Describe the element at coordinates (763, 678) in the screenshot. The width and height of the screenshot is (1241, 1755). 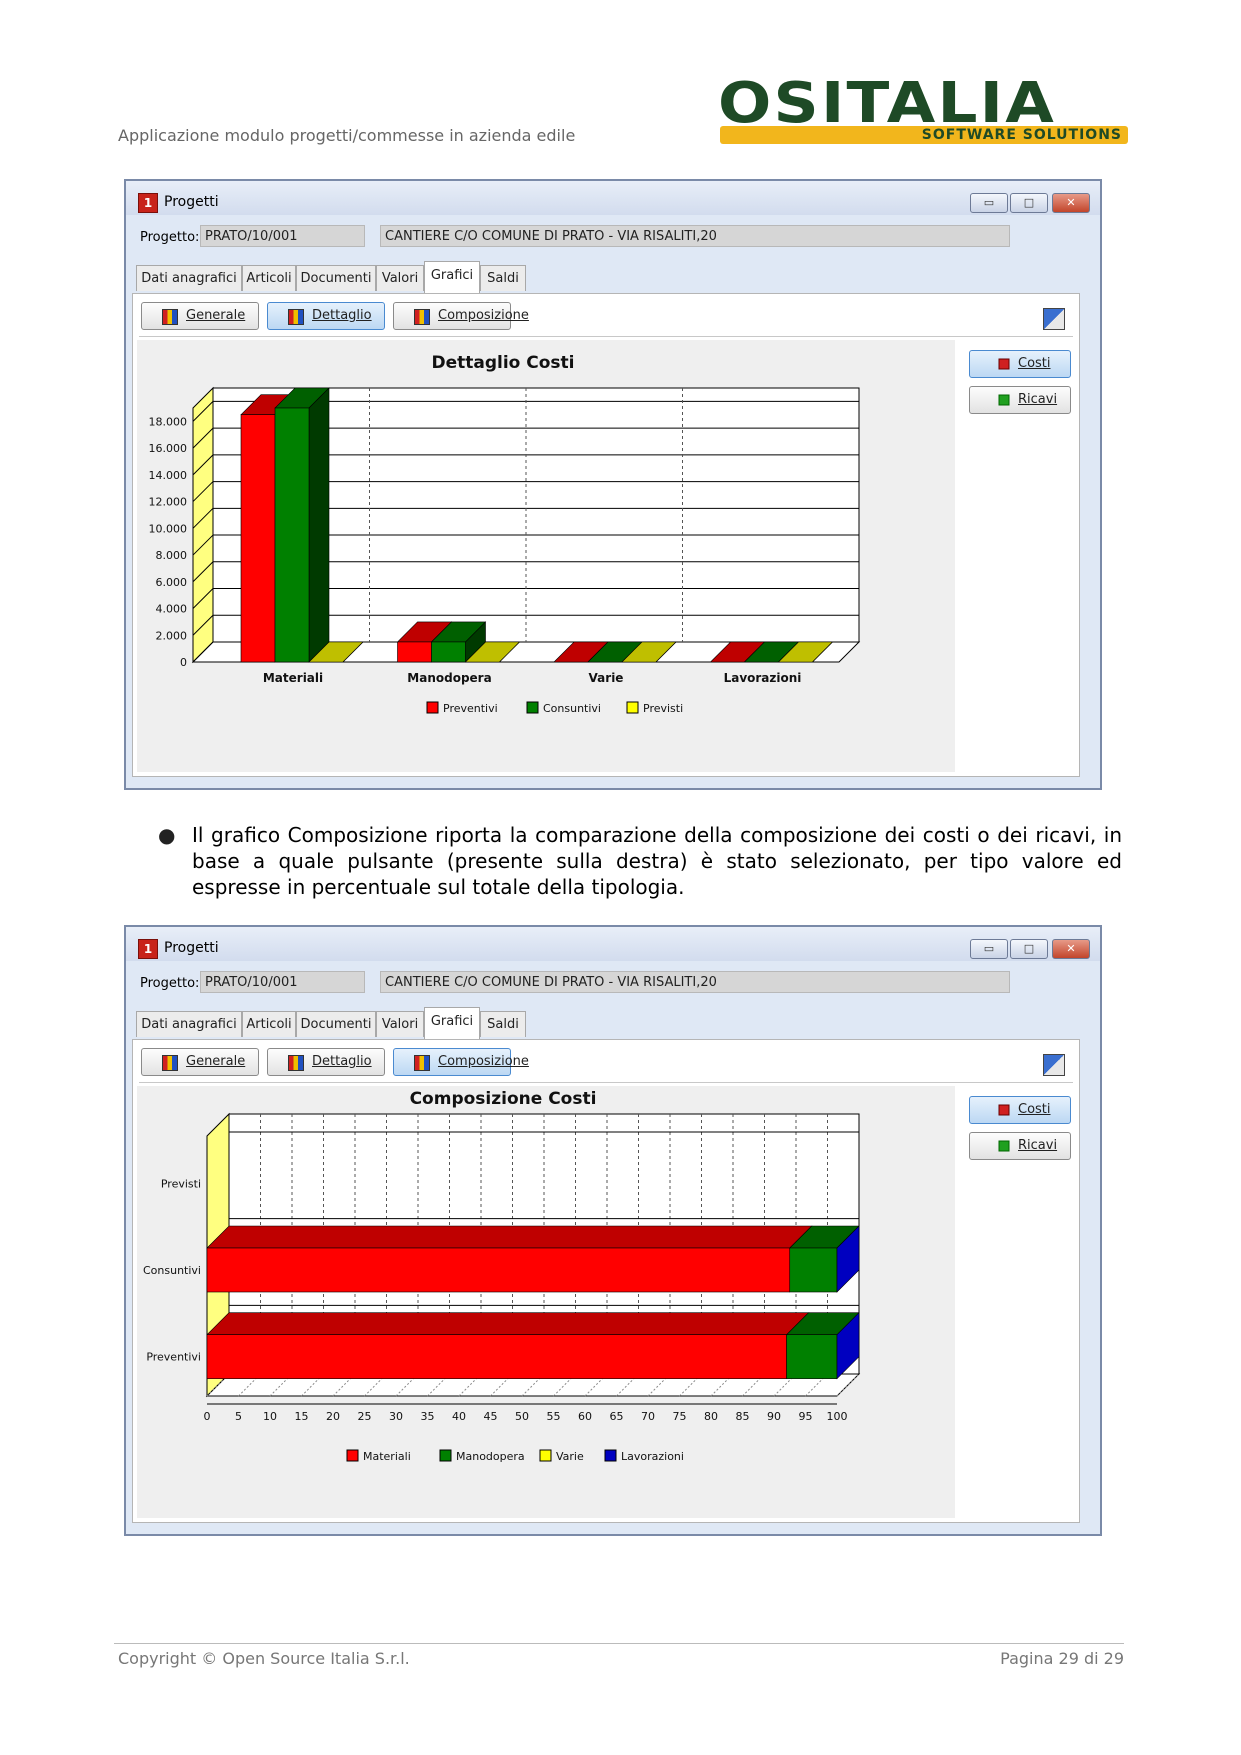
I see `x-tick-label: Lavorazioni` at that location.